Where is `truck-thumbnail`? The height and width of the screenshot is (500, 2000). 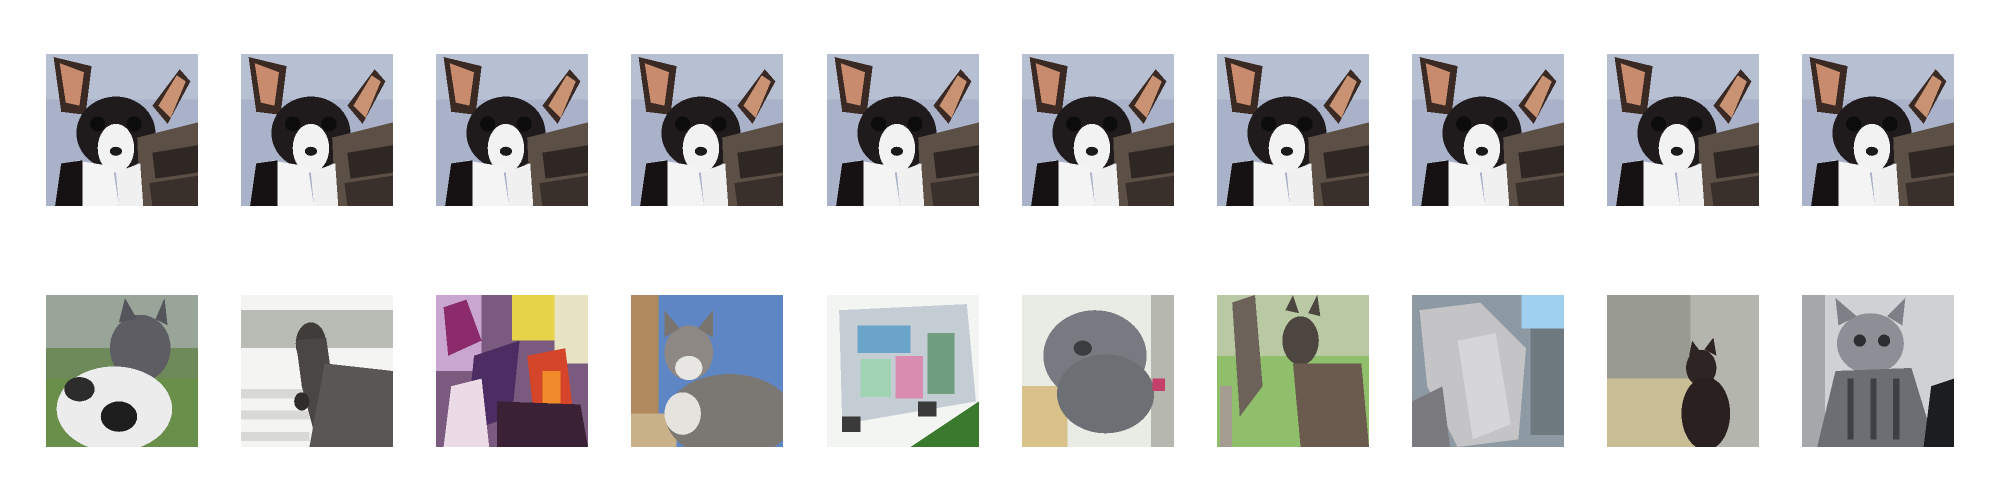 truck-thumbnail is located at coordinates (903, 371).